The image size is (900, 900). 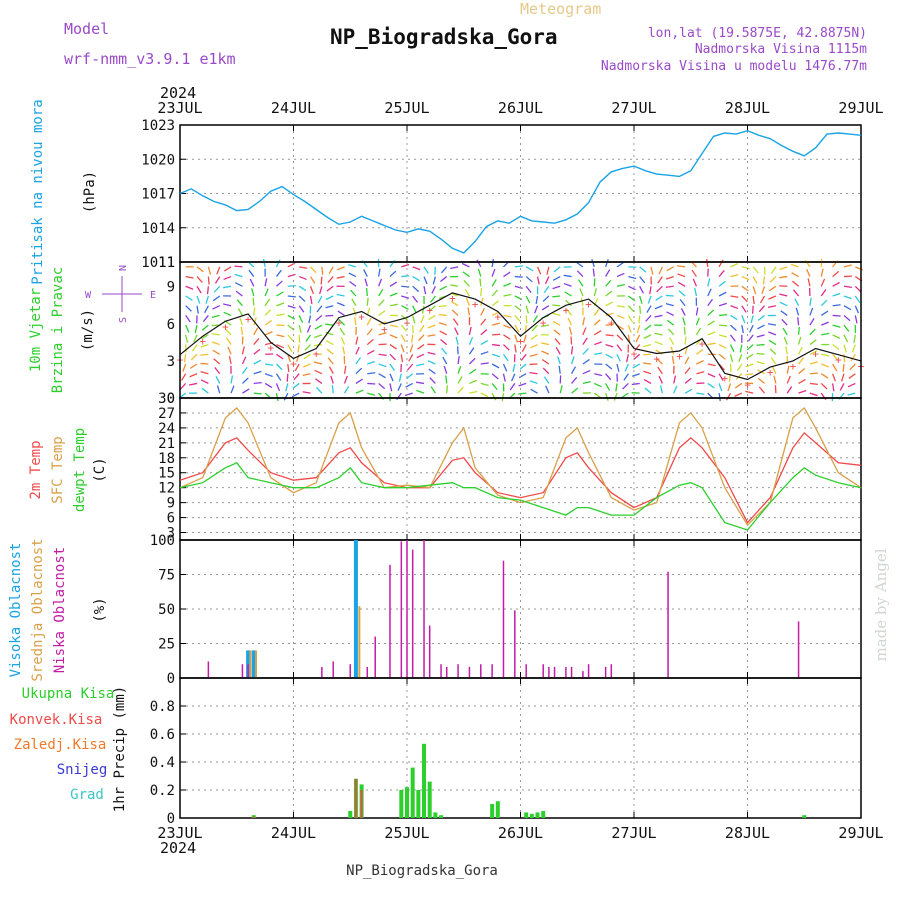 What do you see at coordinates (367, 672) in the screenshot?
I see `low-cloud-bar` at bounding box center [367, 672].